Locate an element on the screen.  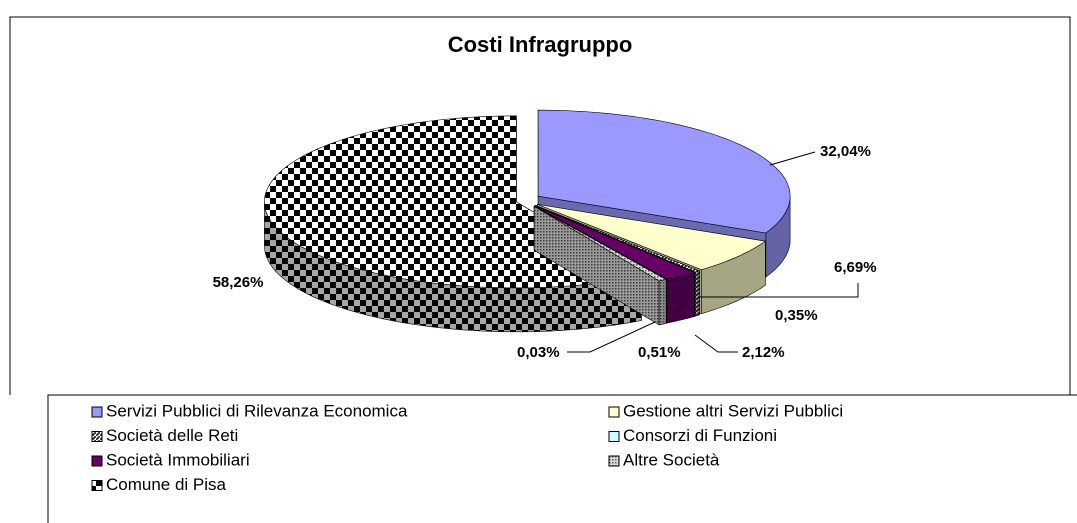
slice-shade is located at coordinates (597, 265).